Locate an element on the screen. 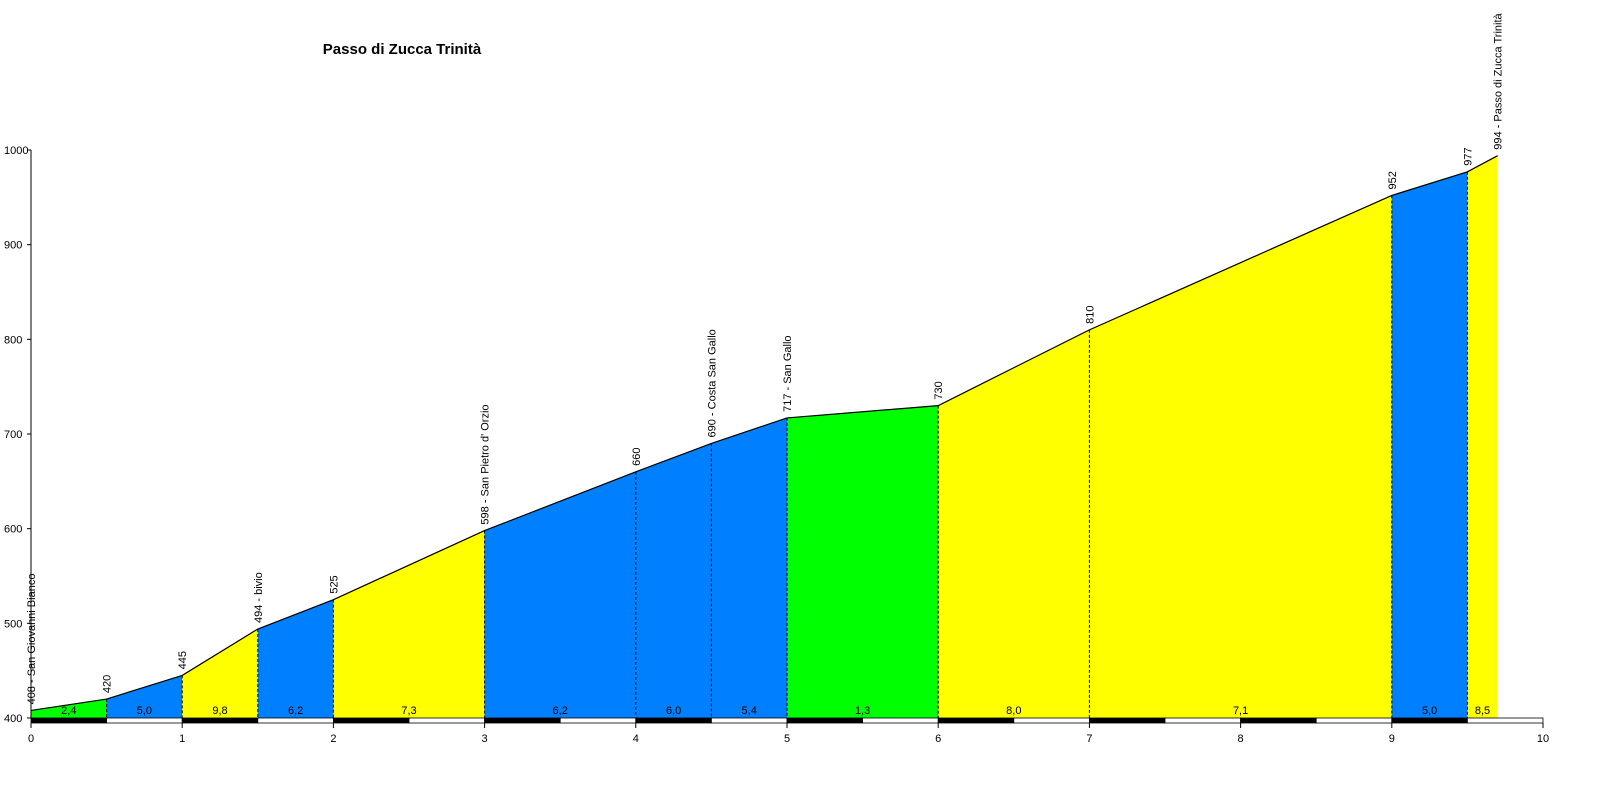  y-tick-label: 400 is located at coordinates (13, 719).